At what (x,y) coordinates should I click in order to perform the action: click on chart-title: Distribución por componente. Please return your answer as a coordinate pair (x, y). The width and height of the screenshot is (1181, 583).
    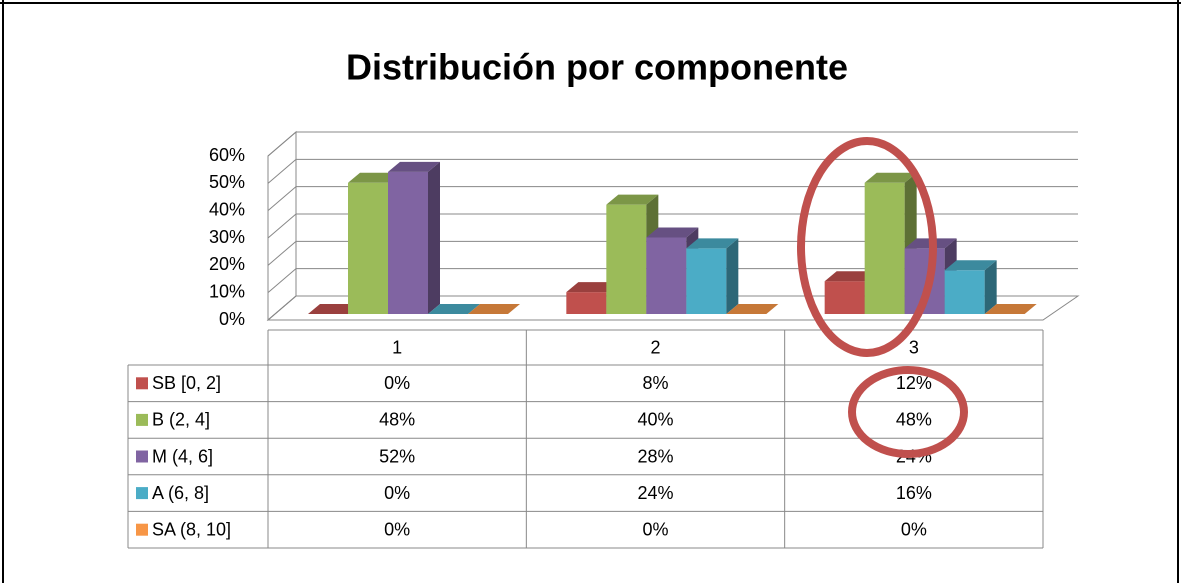
    Looking at the image, I should click on (597, 67).